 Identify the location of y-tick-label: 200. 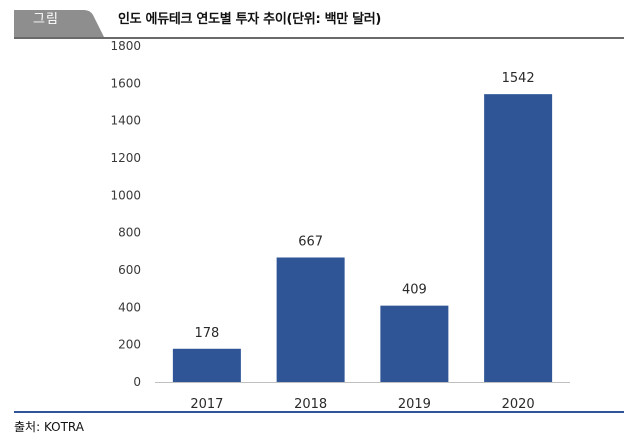
(129, 345).